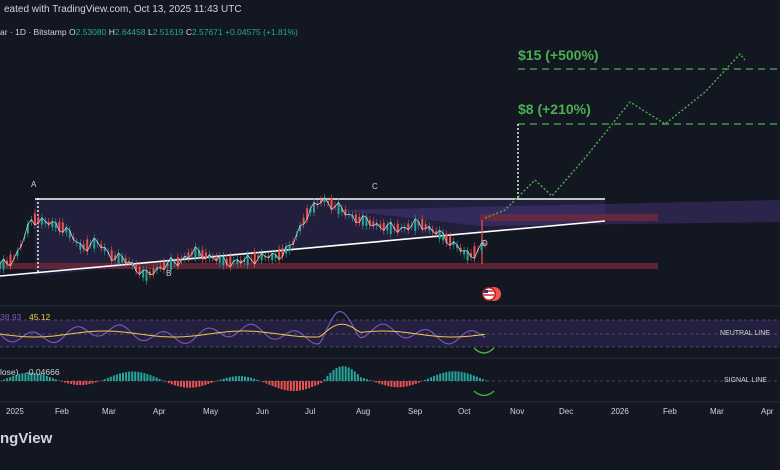 The width and height of the screenshot is (780, 470). What do you see at coordinates (554, 109) in the screenshot?
I see `target-8-label: $8 (+210%)` at bounding box center [554, 109].